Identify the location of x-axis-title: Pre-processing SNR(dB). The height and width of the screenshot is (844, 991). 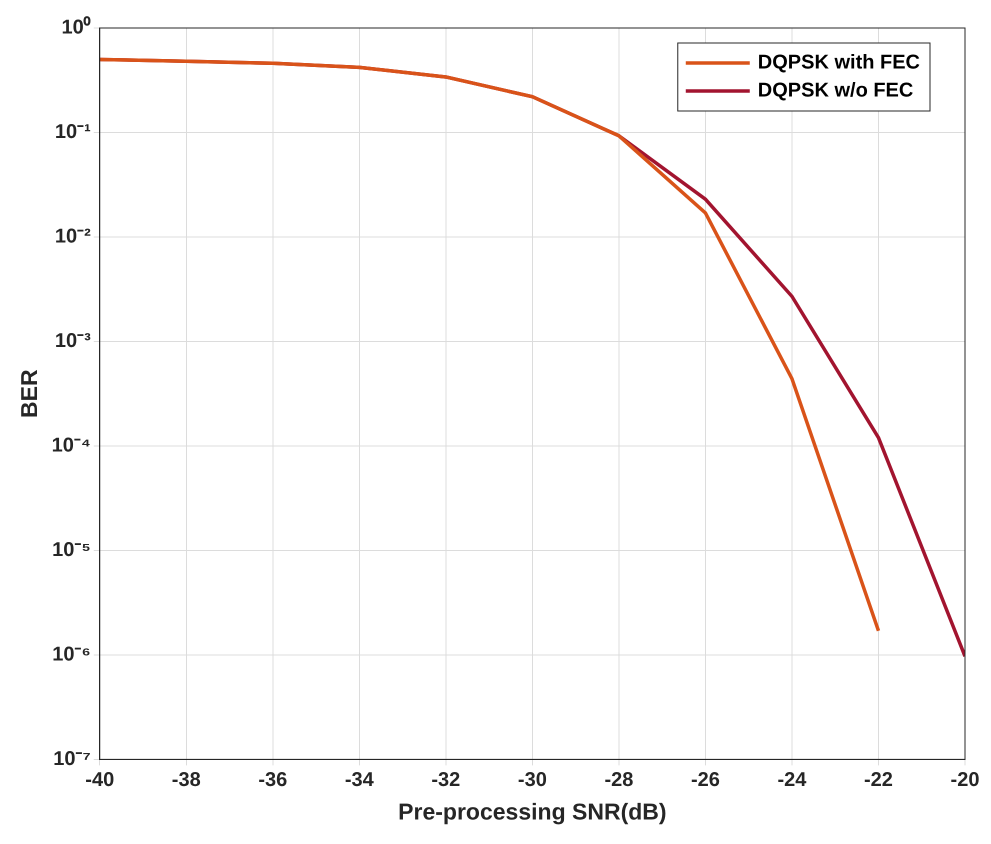
(532, 811).